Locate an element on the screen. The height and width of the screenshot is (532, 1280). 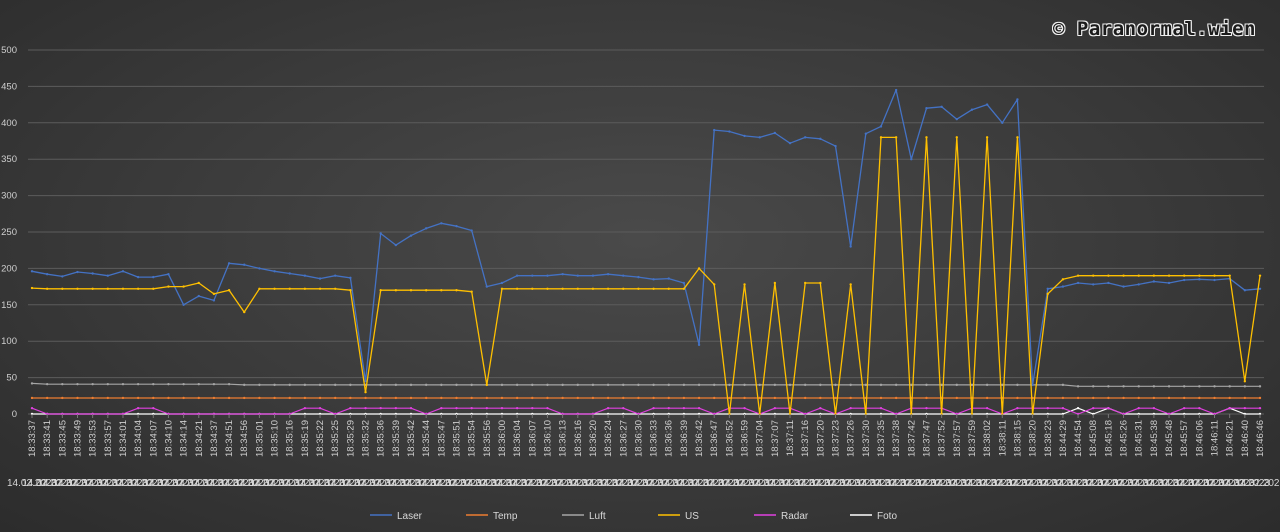
x-tick-label: 18:35:25 is located at coordinates (335, 438).